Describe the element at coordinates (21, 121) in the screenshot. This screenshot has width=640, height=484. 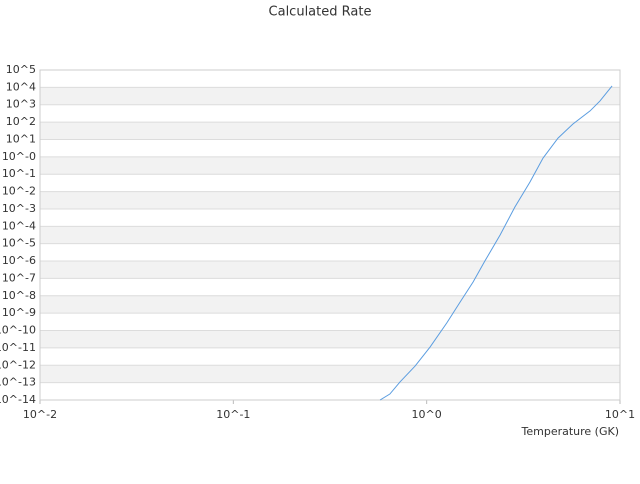
I see `y-tick-label: 10^2` at that location.